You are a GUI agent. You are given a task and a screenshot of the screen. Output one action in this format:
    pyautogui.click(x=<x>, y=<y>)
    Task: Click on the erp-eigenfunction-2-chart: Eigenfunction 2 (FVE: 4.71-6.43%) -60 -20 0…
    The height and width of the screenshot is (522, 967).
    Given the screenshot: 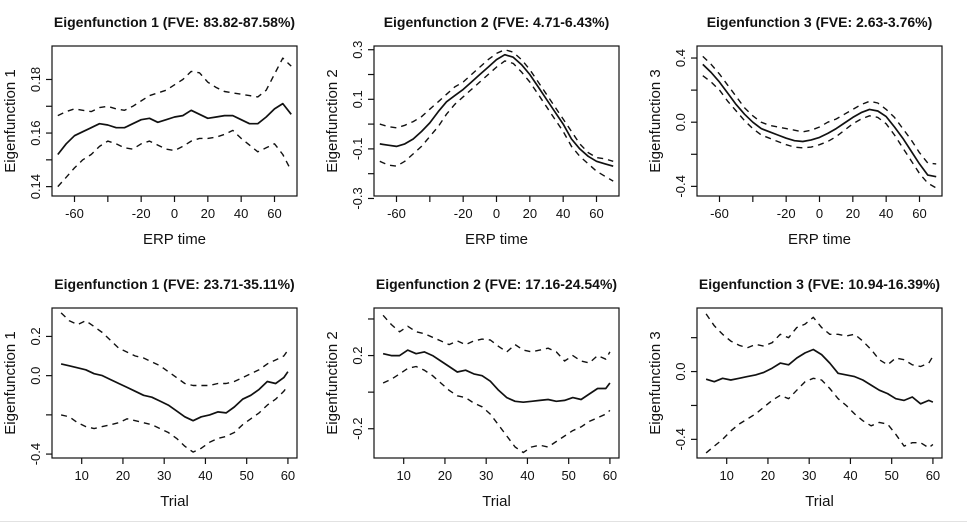 What is the action you would take?
    pyautogui.click(x=472, y=131)
    